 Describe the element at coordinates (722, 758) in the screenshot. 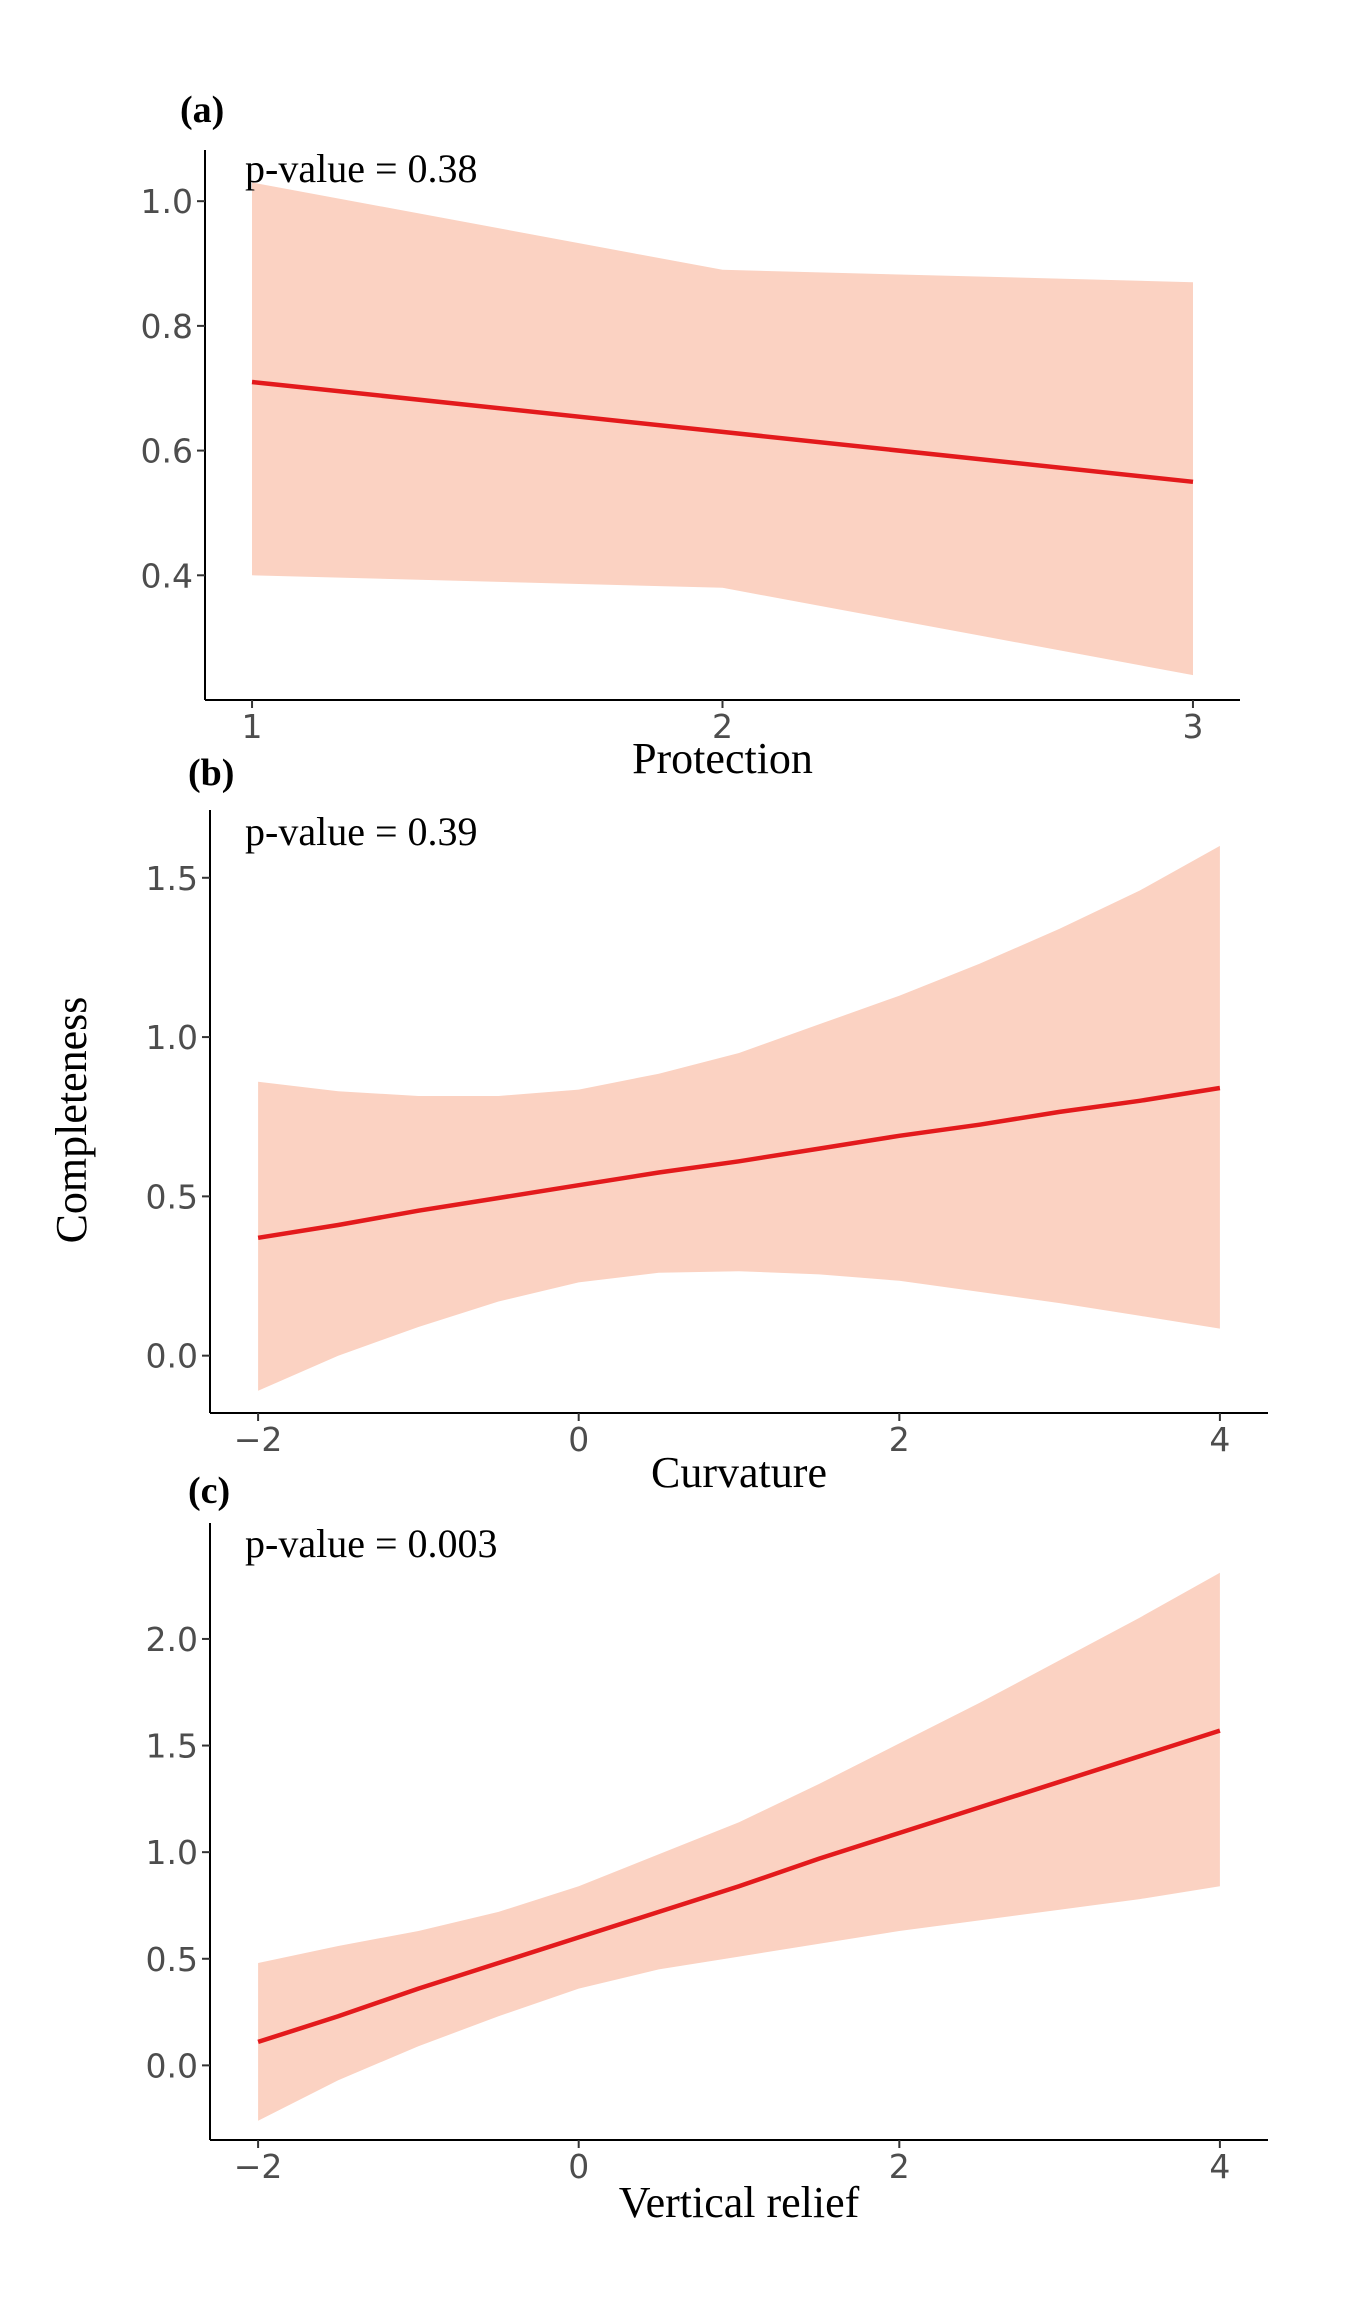

I see `x-axis-title: Protection` at that location.